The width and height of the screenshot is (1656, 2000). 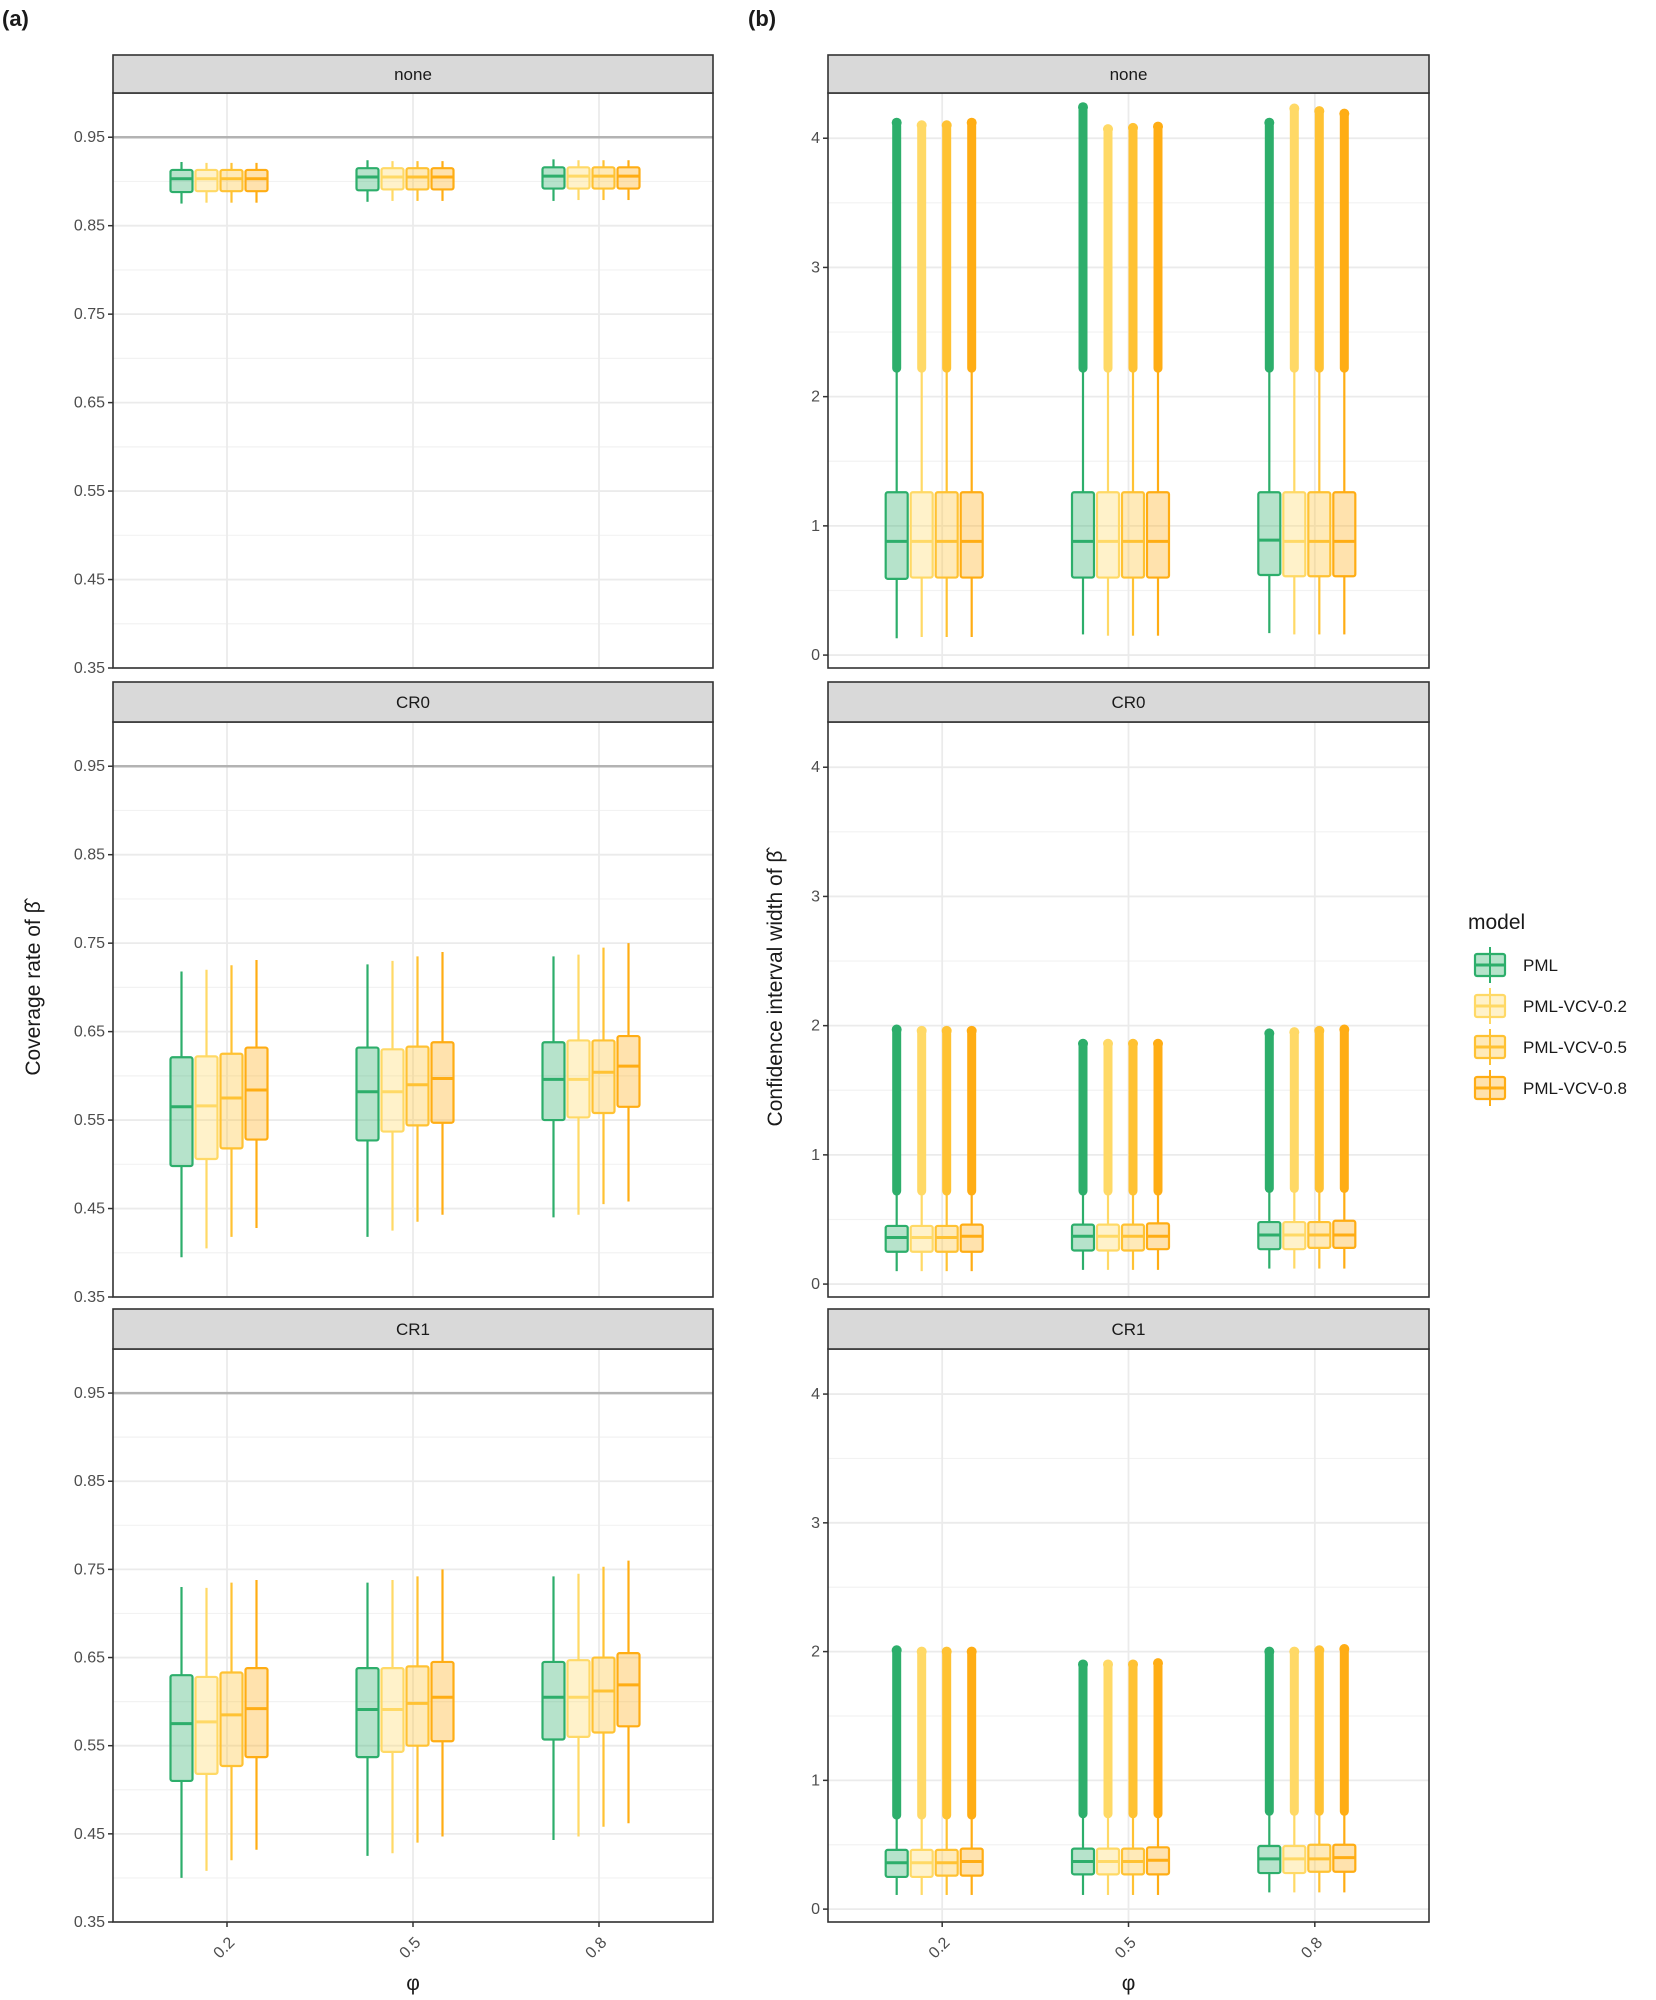 What do you see at coordinates (1120, 1635) in the screenshot?
I see `facet-CR1: 0 1 2 3 4 CR1 0.2 0.5 0.8` at bounding box center [1120, 1635].